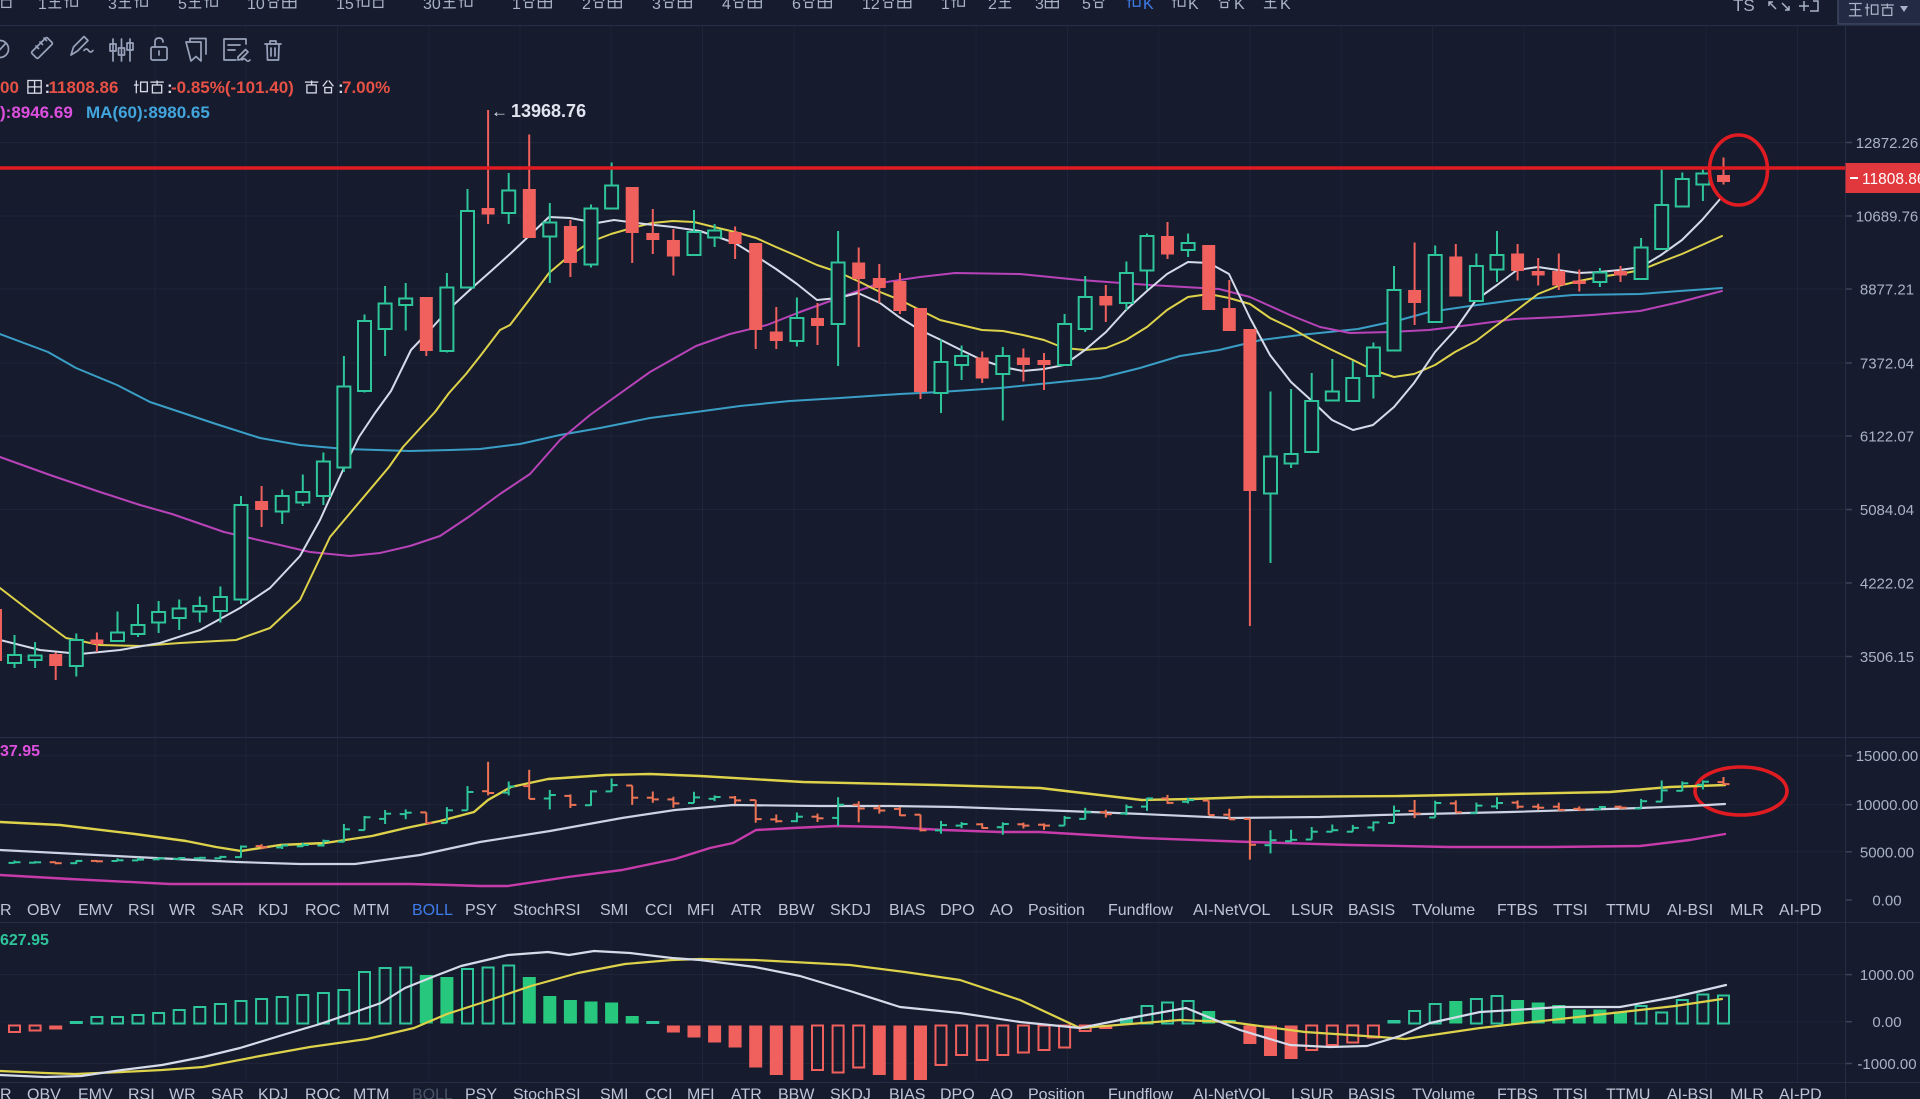 Image resolution: width=1920 pixels, height=1099 pixels. I want to click on svg-text: 15, so click(345, 6).